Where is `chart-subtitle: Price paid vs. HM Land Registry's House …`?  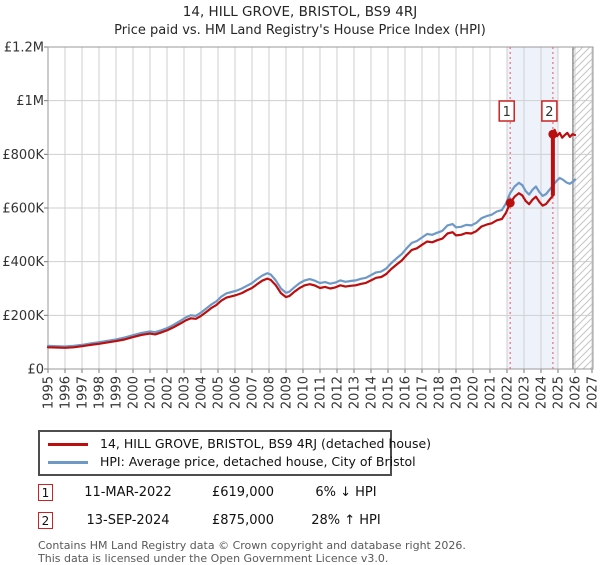 chart-subtitle: Price paid vs. HM Land Registry's House … is located at coordinates (300, 30).